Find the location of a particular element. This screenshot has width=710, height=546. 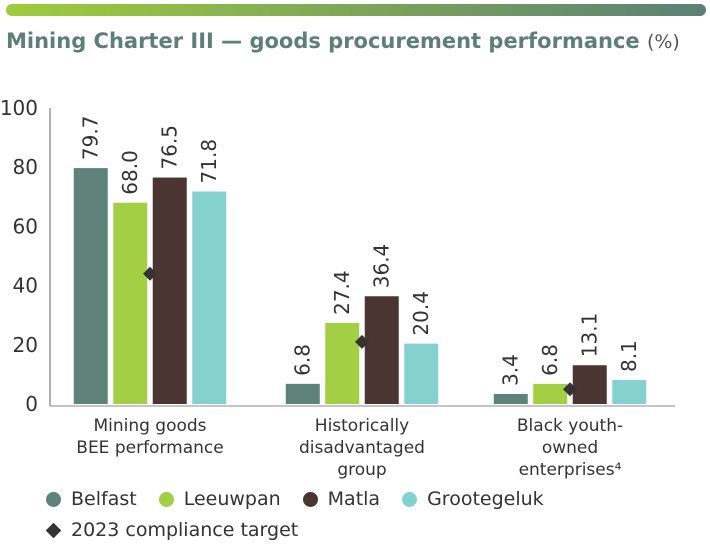

y-tick-label: 0 is located at coordinates (31, 404).